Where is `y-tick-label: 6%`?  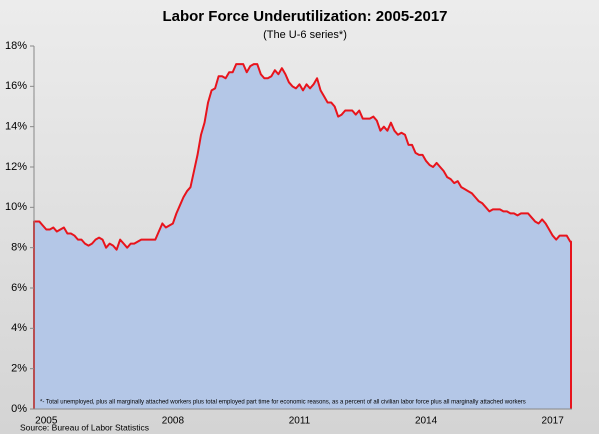
y-tick-label: 6% is located at coordinates (19, 288).